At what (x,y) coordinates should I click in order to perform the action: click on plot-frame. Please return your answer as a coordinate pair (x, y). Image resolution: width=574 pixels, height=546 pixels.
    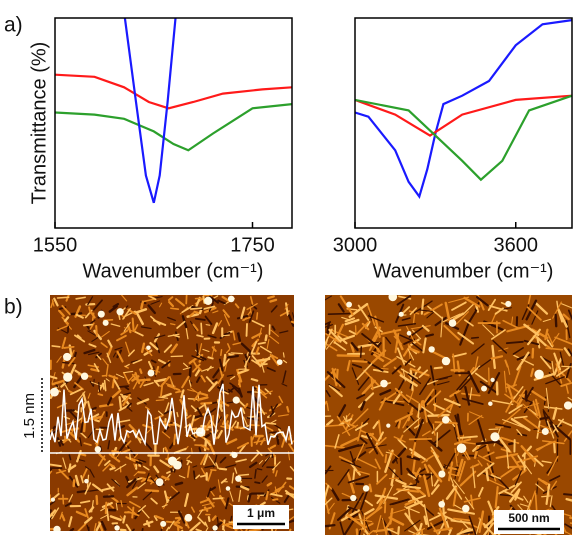
    Looking at the image, I should click on (463, 123).